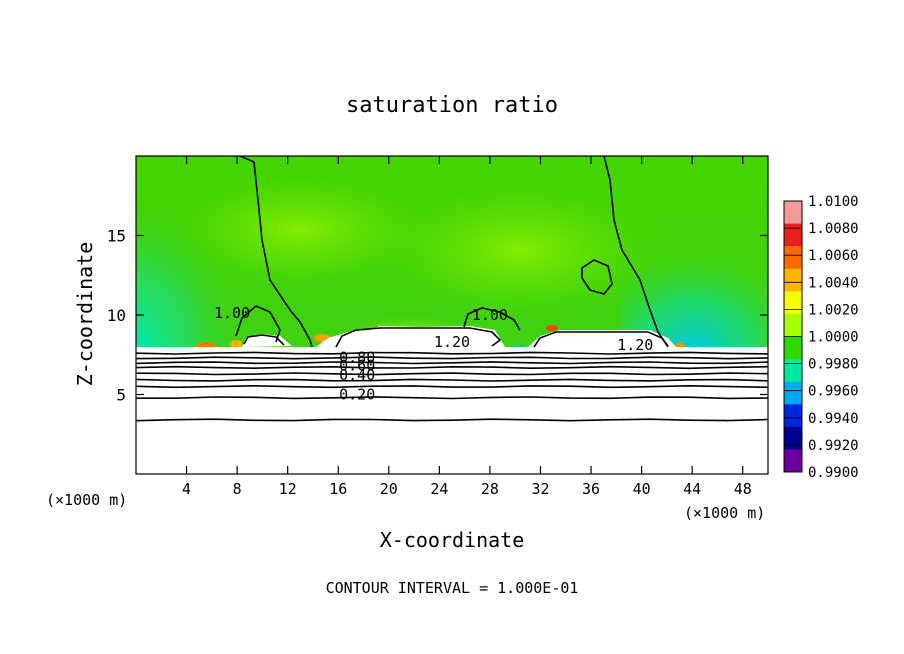 The width and height of the screenshot is (904, 654). Describe the element at coordinates (490, 489) in the screenshot. I see `x-tick-label: 28` at that location.